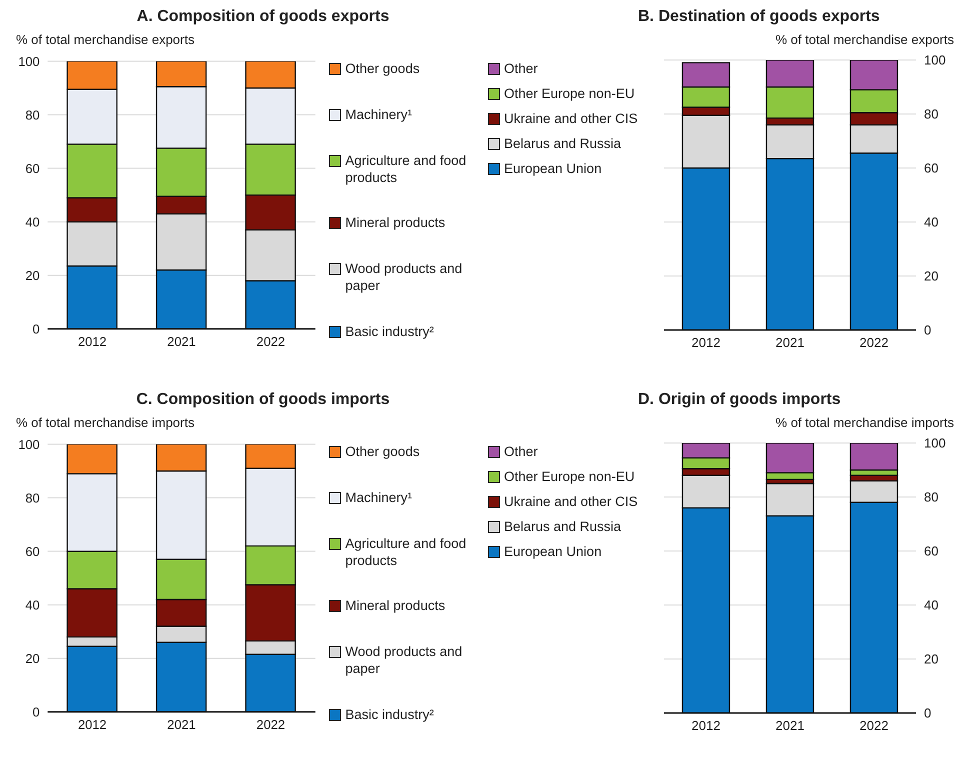 This screenshot has width=963, height=769. What do you see at coordinates (263, 16) in the screenshot?
I see `chart-title: A. Composition of goods exports` at bounding box center [263, 16].